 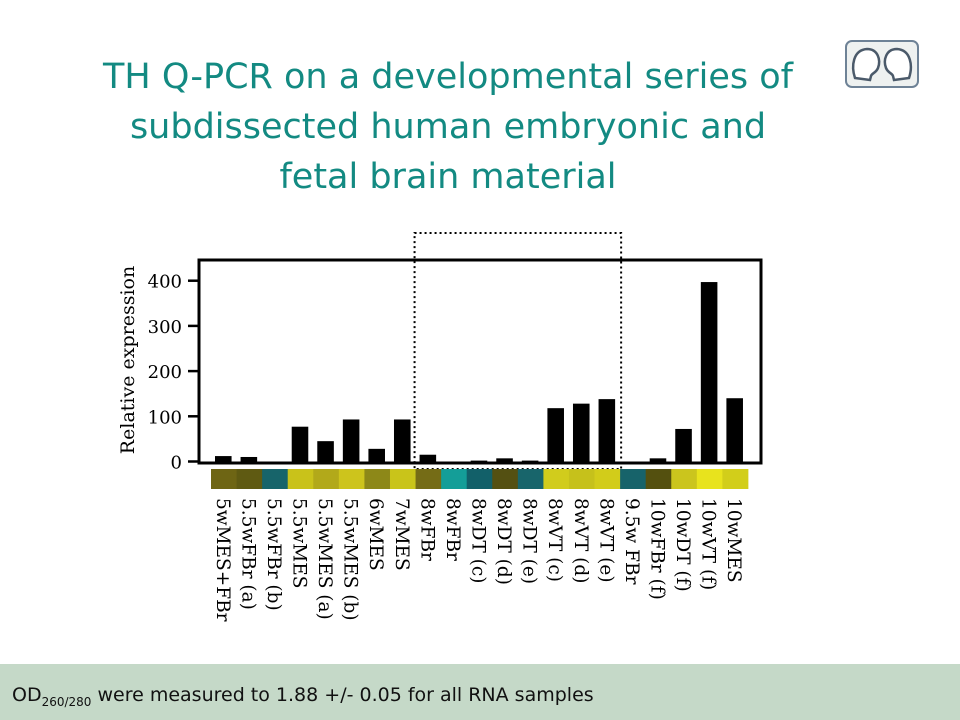 What do you see at coordinates (165, 417) in the screenshot?
I see `y-tick-label: 100` at bounding box center [165, 417].